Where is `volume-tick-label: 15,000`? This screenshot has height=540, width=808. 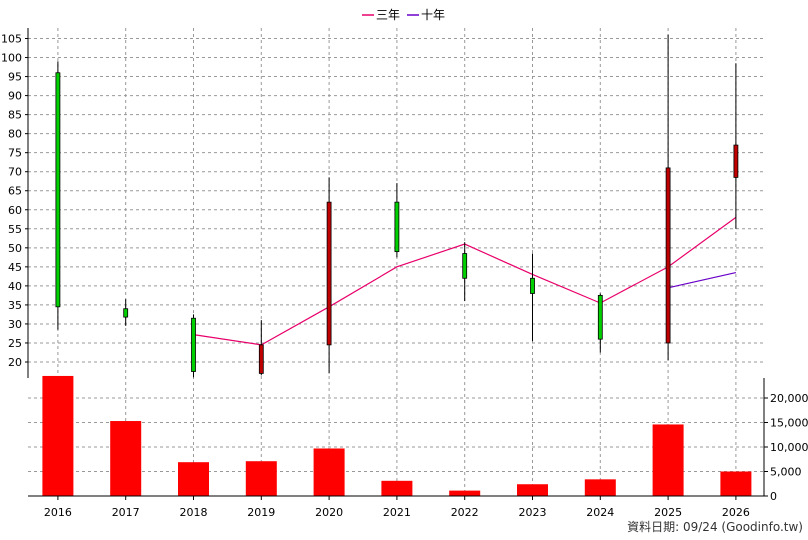 volume-tick-label: 15,000 is located at coordinates (789, 423).